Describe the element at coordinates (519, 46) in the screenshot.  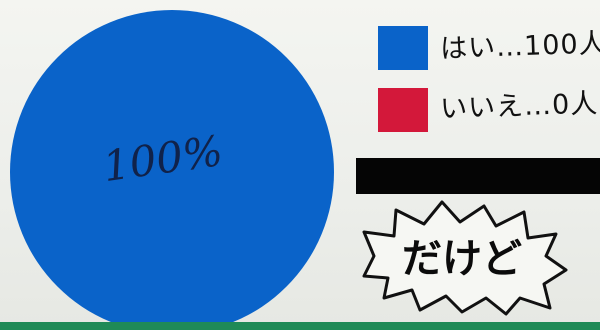
I see `legend-label-yes: はい…100人` at that location.